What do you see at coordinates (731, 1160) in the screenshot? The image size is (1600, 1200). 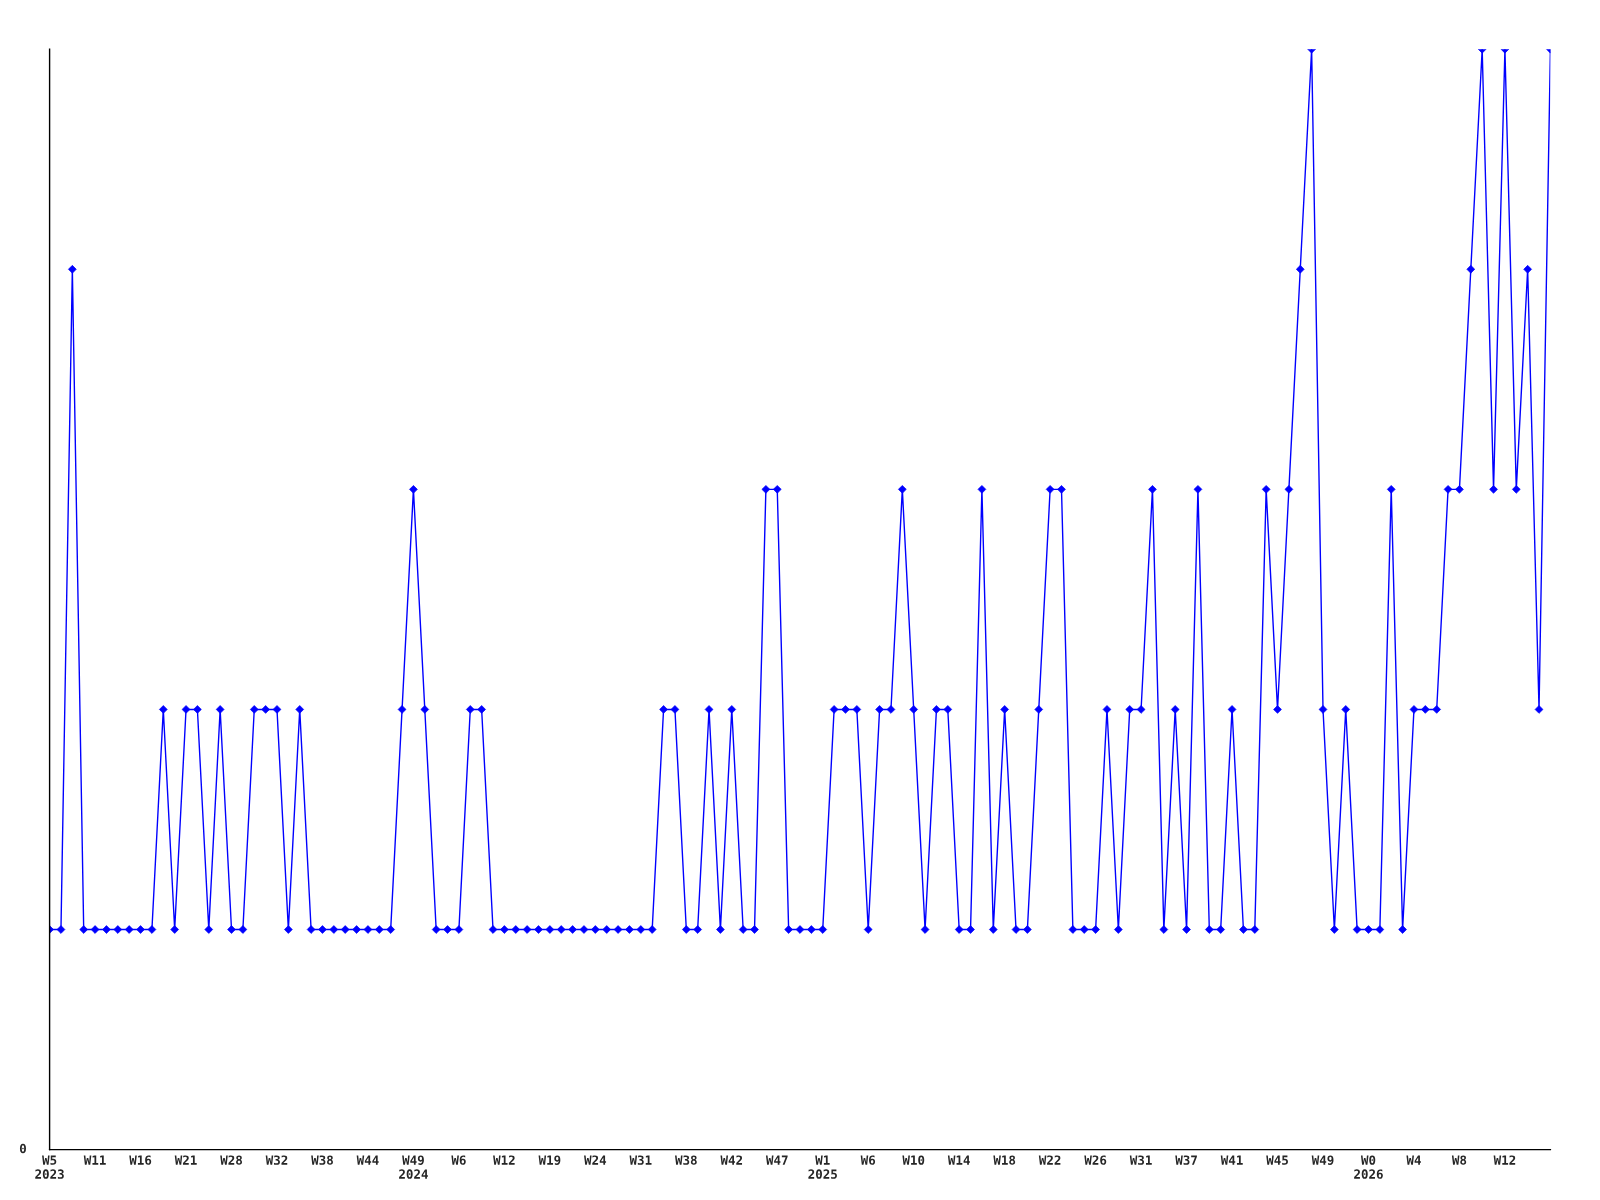 I see `x-tick-label: W42` at bounding box center [731, 1160].